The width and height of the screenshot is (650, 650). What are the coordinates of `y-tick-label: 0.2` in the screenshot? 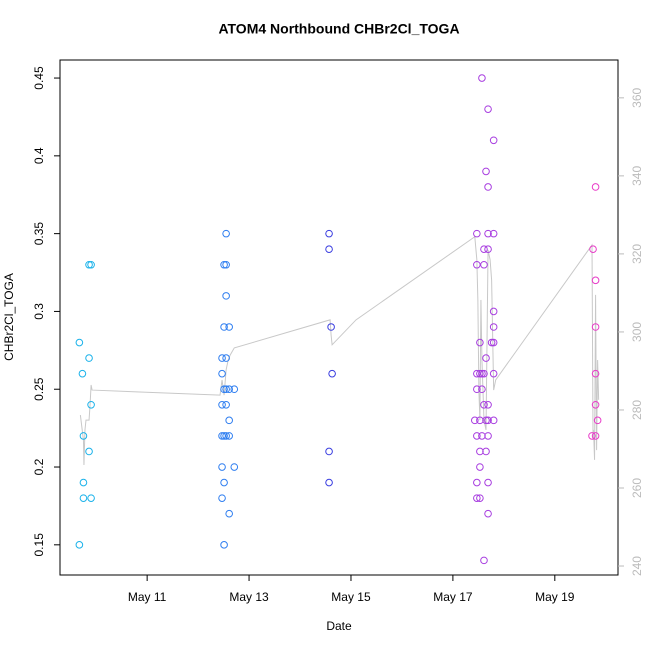 It's located at (39, 466).